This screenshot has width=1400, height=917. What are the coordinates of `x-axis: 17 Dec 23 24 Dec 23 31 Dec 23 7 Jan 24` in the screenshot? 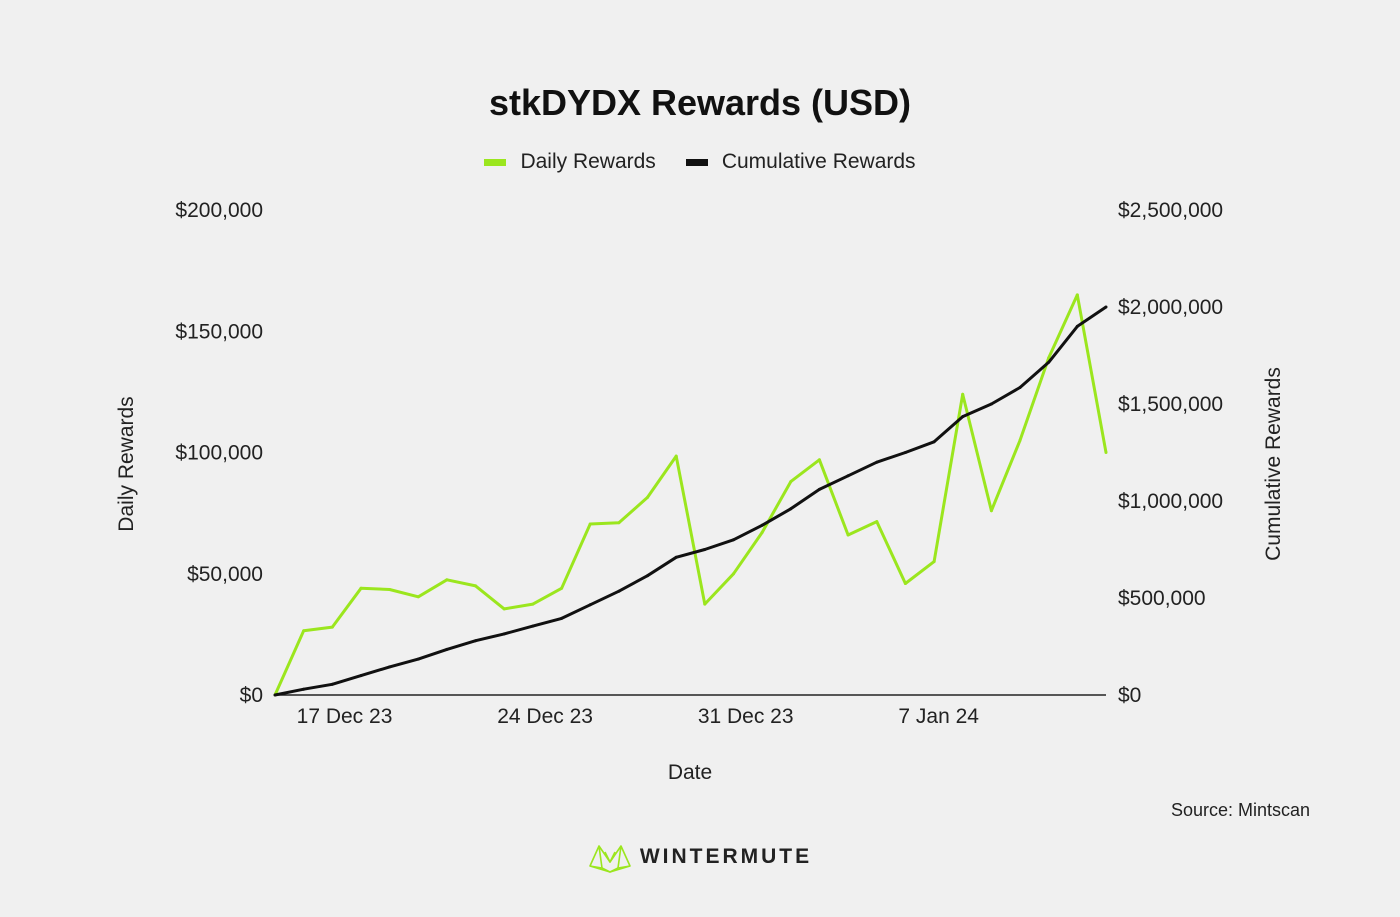 It's located at (638, 716).